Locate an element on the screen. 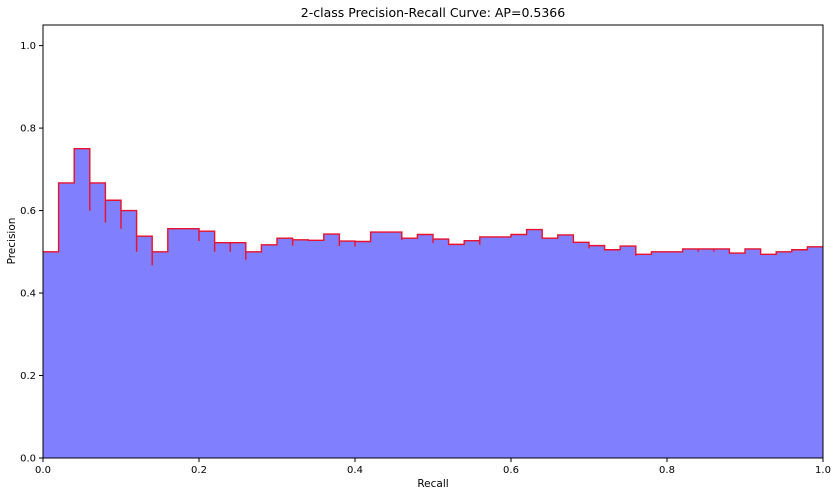  x-tick-label: 0.8 is located at coordinates (667, 470).